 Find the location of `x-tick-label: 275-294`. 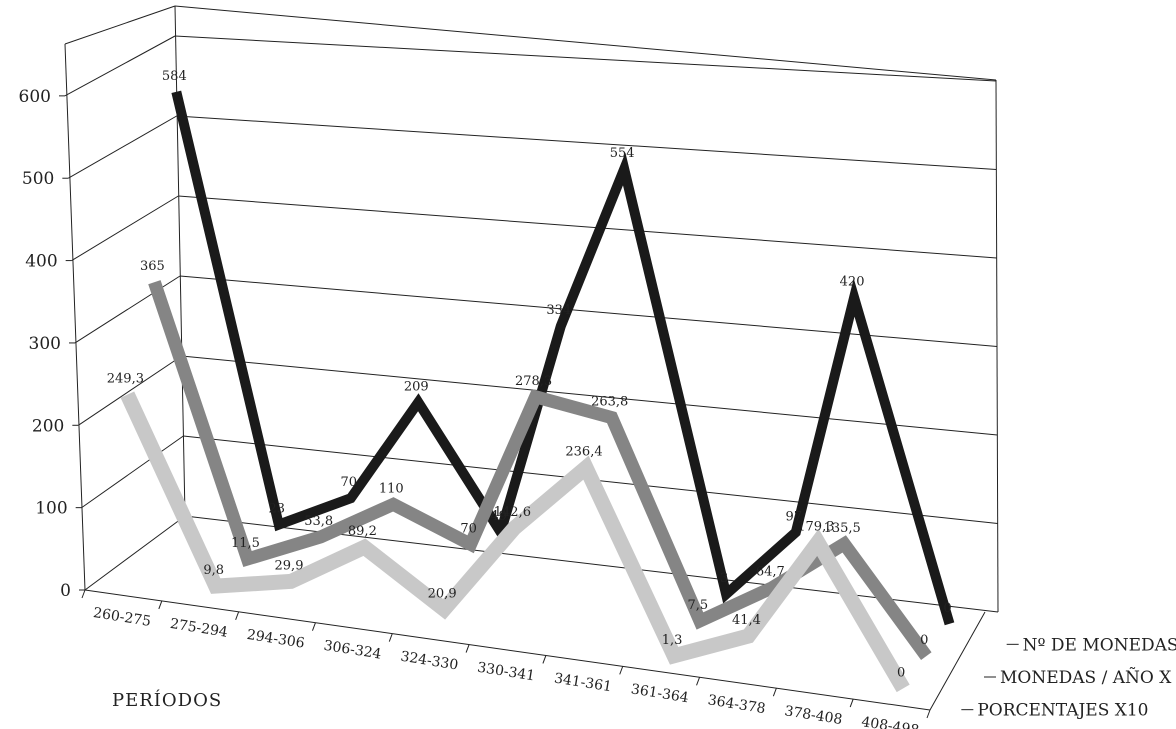

x-tick-label: 275-294 is located at coordinates (199, 628).